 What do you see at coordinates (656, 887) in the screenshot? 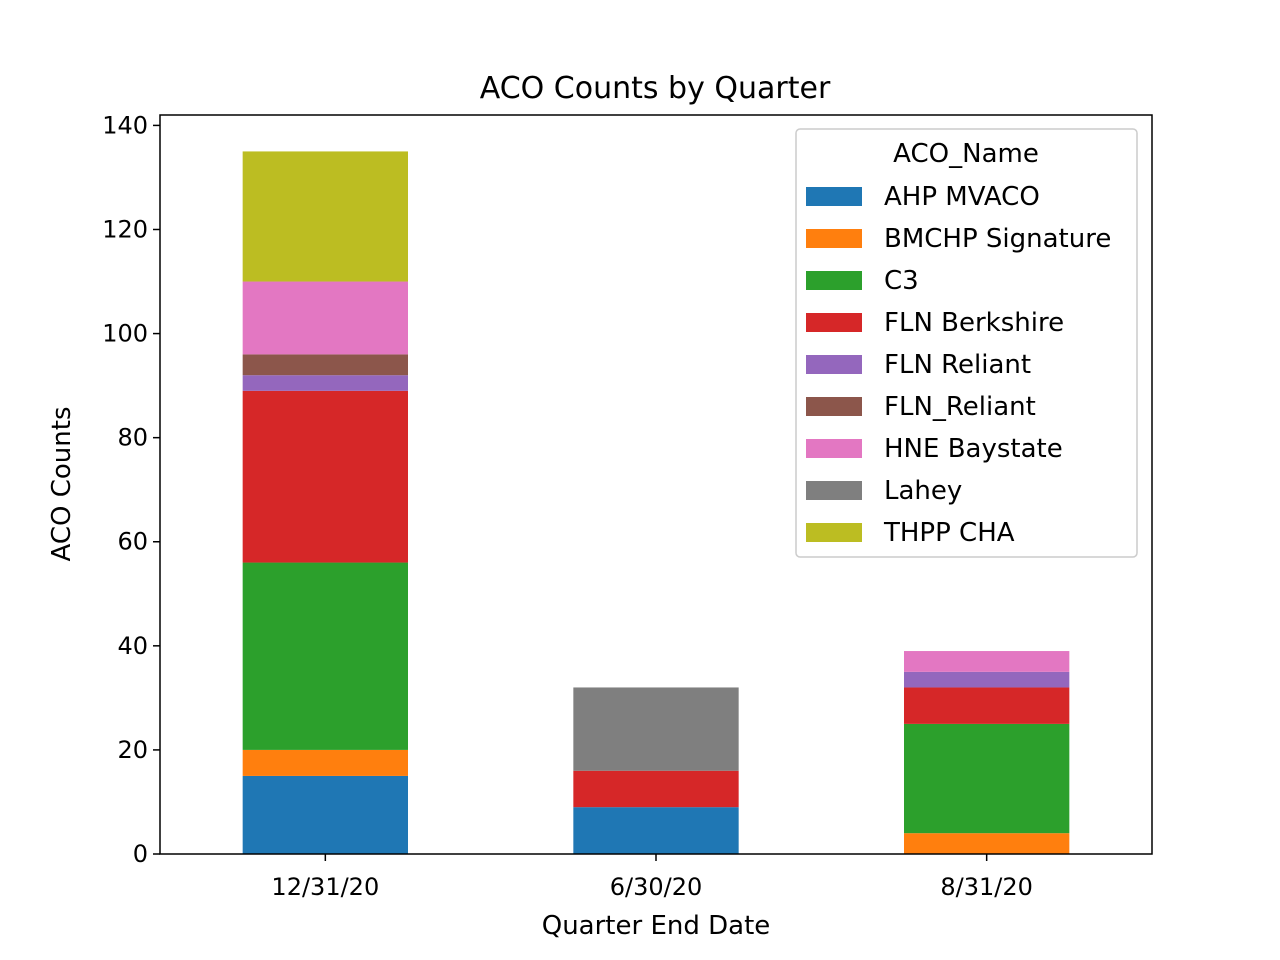
I see `x-tick-label: 6/30/20` at bounding box center [656, 887].